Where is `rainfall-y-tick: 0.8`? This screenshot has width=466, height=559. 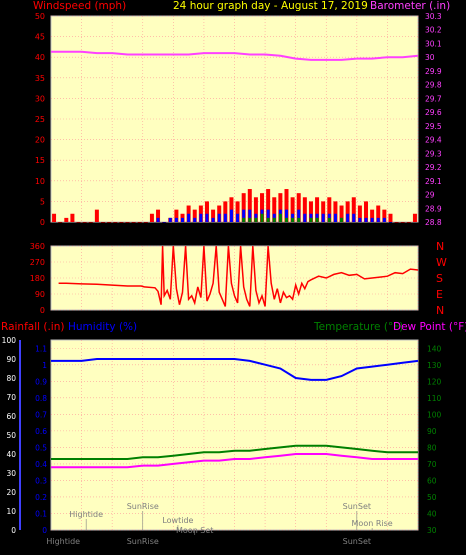 rainfall-y-tick: 0.8 is located at coordinates (41, 398).